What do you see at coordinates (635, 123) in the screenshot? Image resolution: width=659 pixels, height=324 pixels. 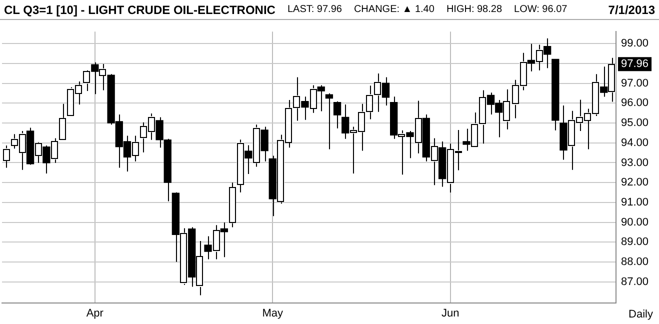 I see `y-tick-label: 95.00` at bounding box center [635, 123].